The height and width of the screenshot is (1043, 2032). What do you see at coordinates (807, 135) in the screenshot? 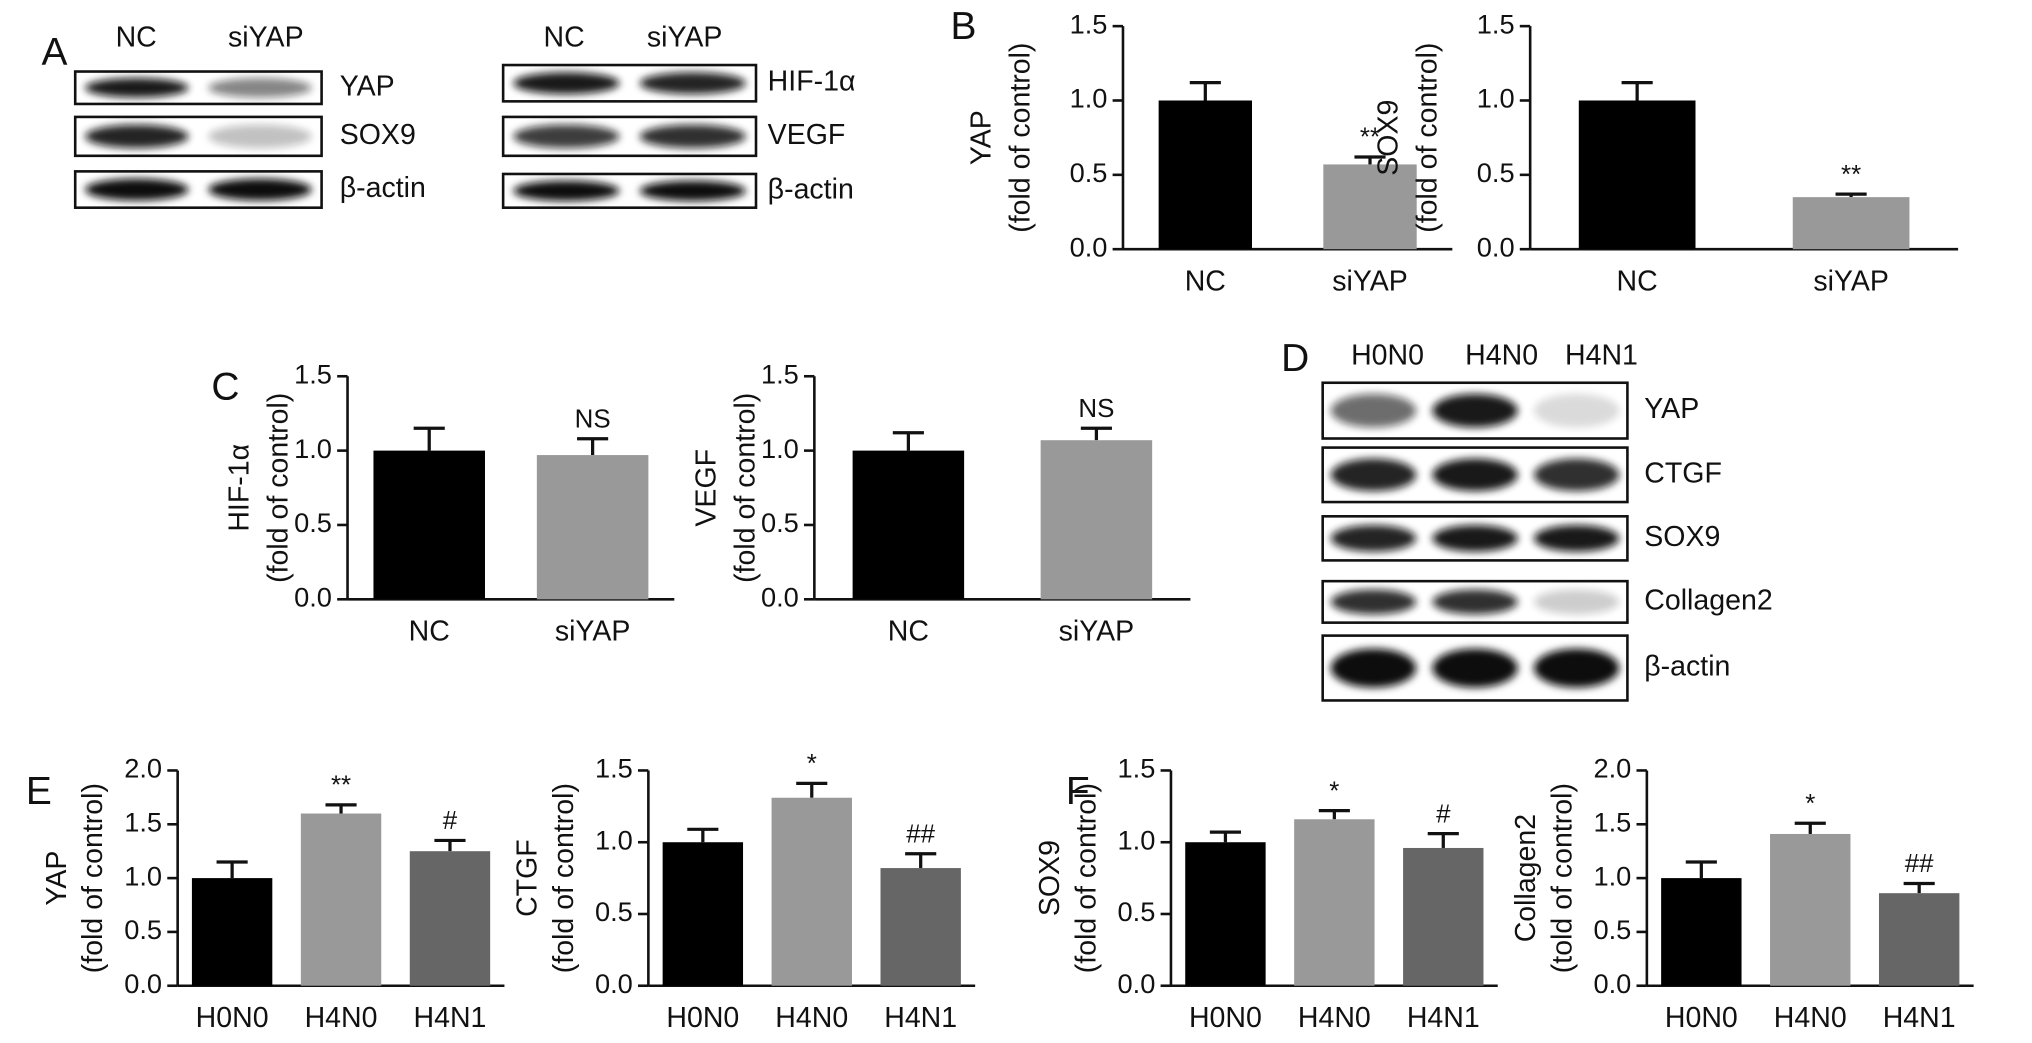
I see `row-label: VEGF` at bounding box center [807, 135].